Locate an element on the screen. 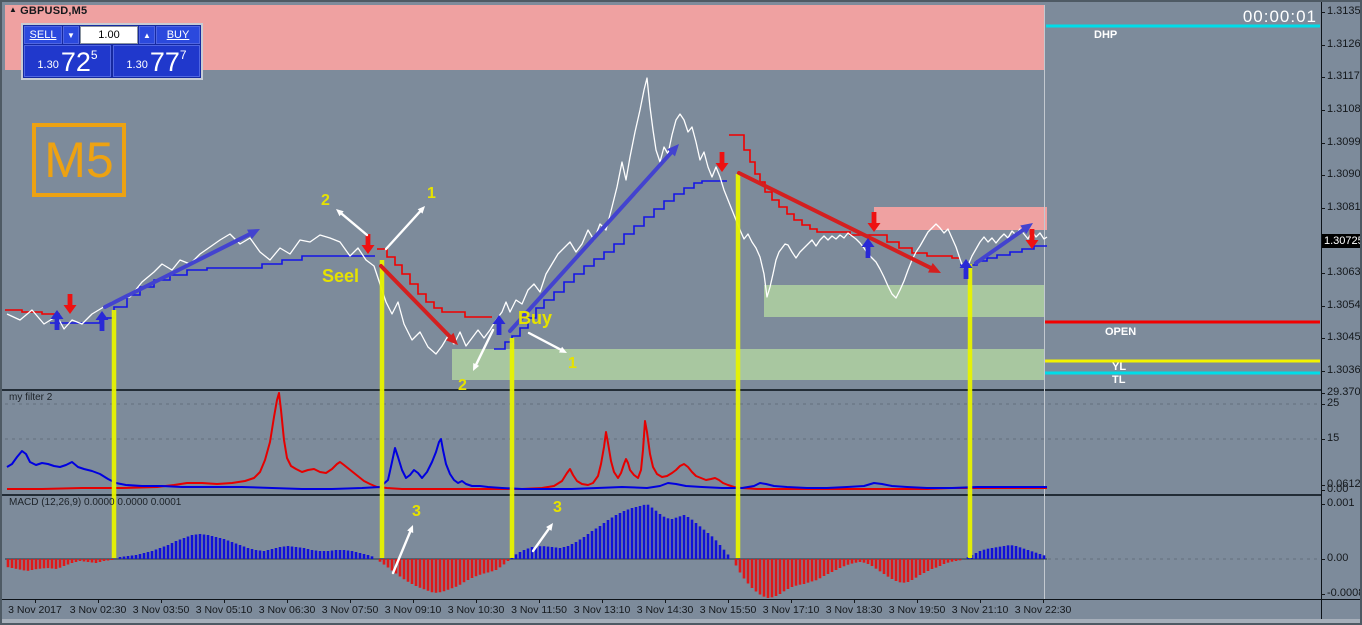 Image resolution: width=1362 pixels, height=625 pixels. buy-button: BUY is located at coordinates (178, 35).